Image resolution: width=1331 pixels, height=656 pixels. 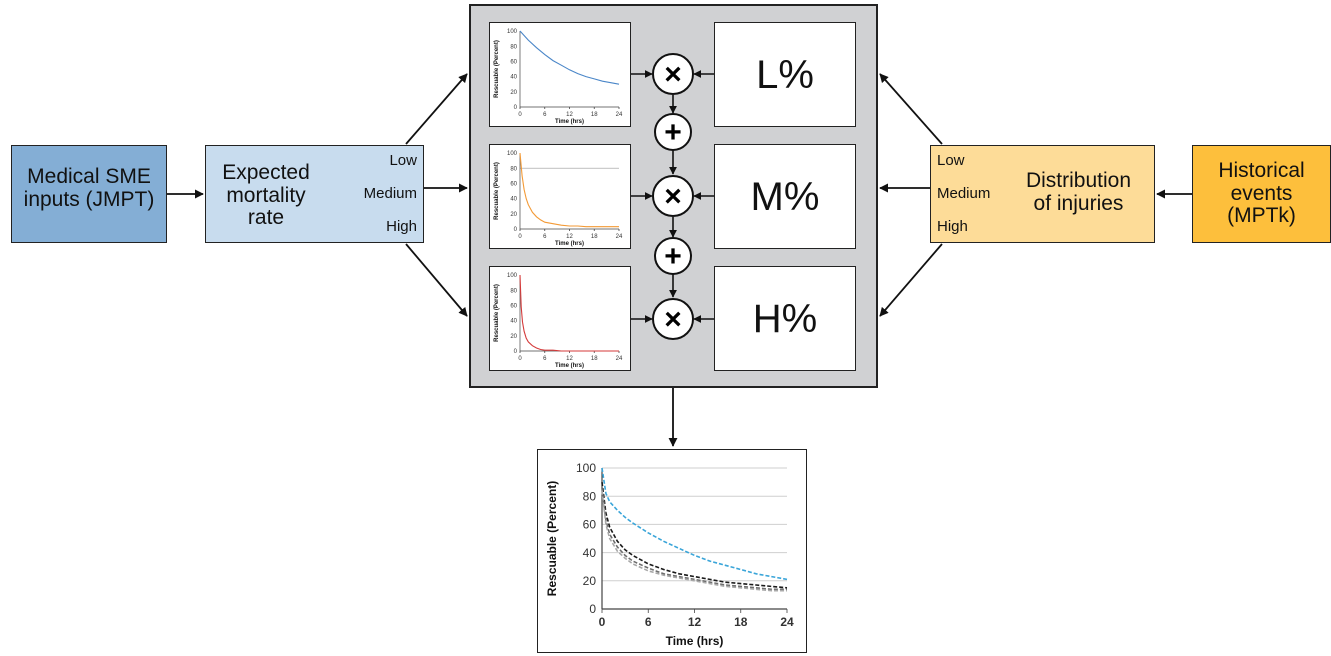 I want to click on high-weight-label: H%, so click(x=785, y=319).